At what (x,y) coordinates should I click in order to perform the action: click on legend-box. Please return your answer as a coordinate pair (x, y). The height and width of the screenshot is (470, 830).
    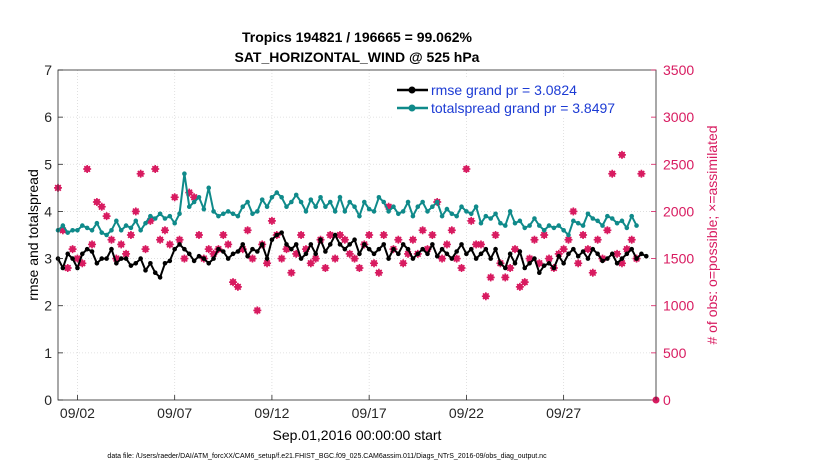
    Looking at the image, I should click on (522, 98).